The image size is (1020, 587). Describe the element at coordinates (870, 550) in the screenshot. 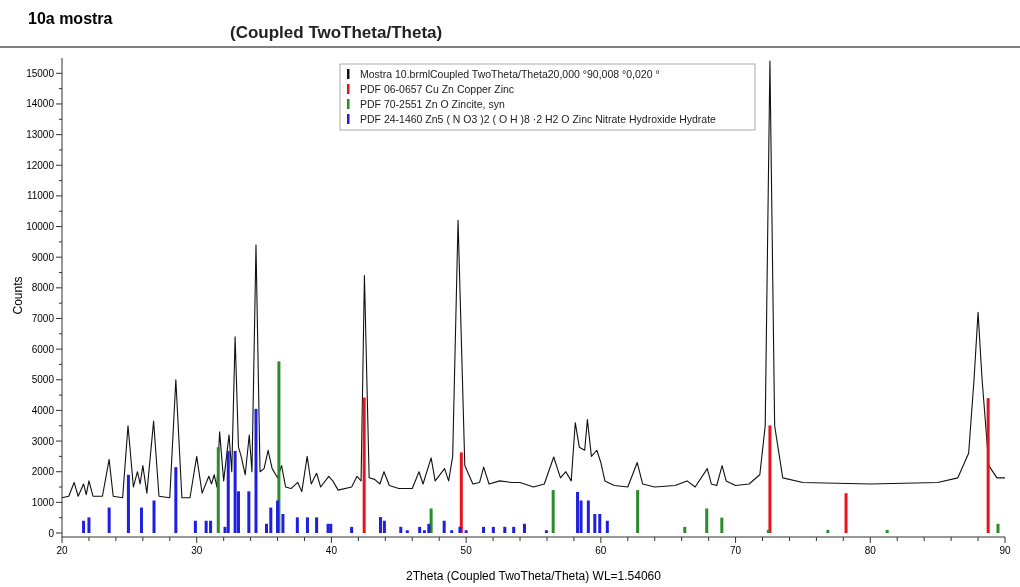

I see `x-tick-label: 80` at that location.